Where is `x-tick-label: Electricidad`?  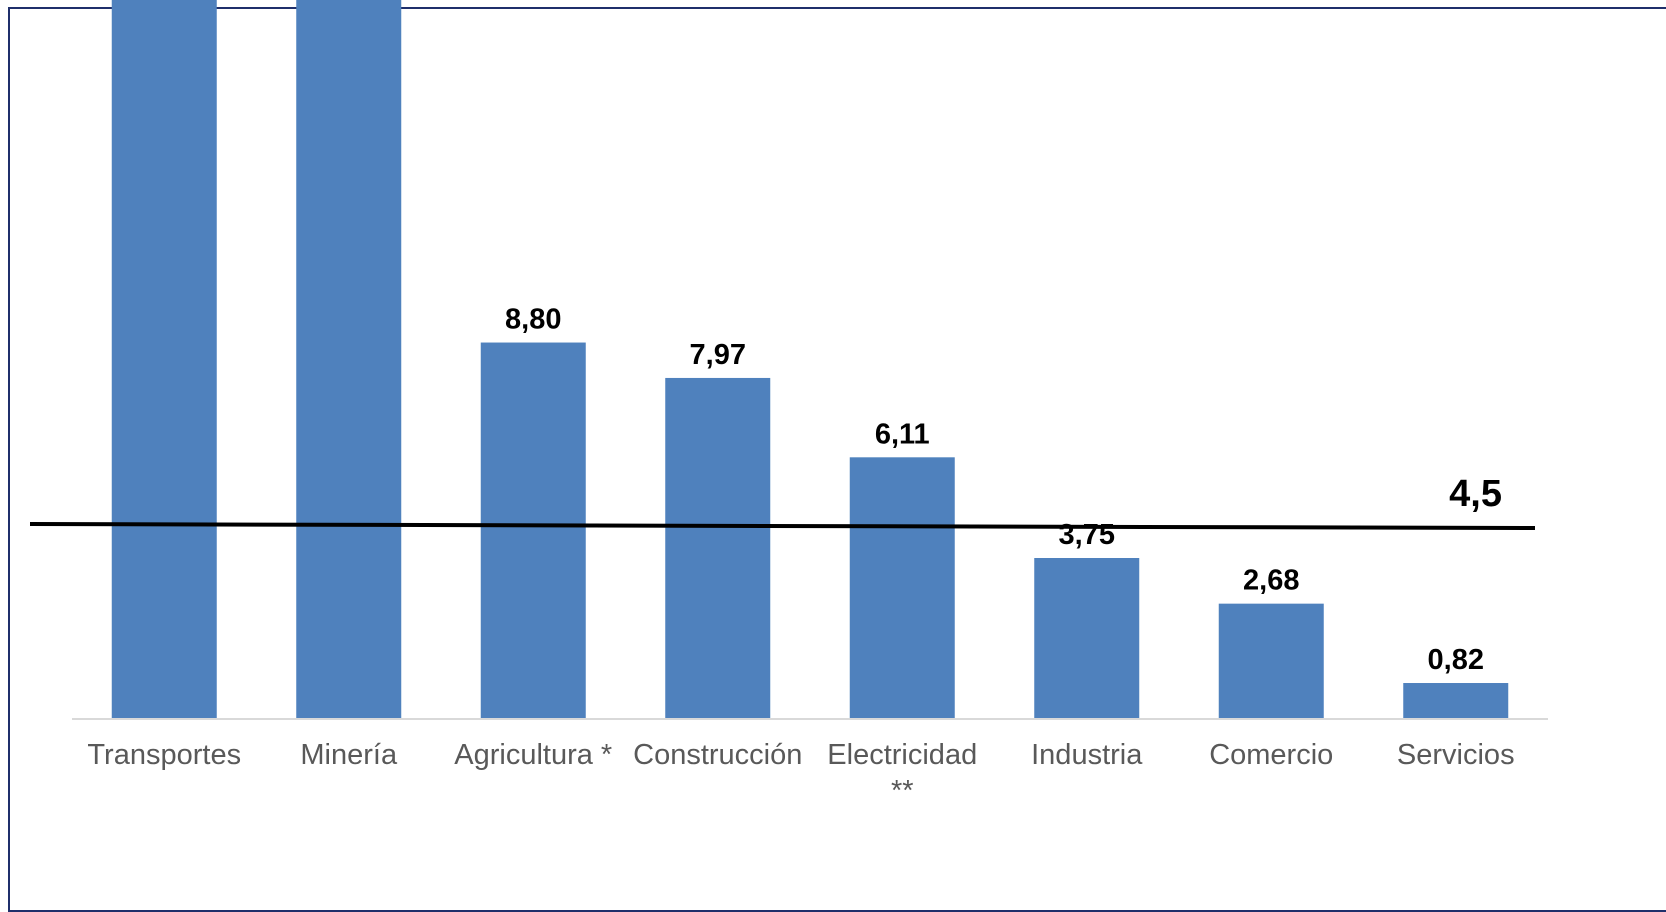
x-tick-label: Electricidad is located at coordinates (902, 755).